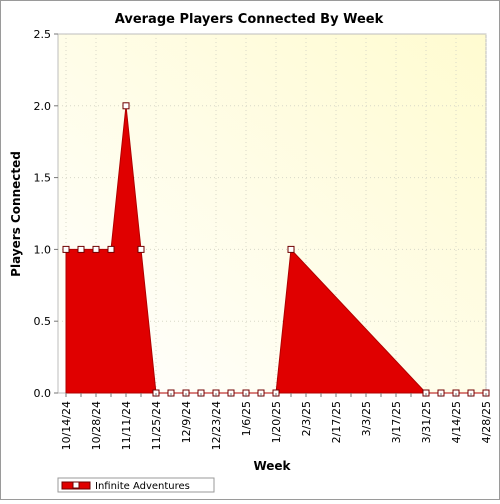 This screenshot has height=504, width=500. Describe the element at coordinates (43, 249) in the screenshot. I see `y-tick-label: 1.0` at that location.